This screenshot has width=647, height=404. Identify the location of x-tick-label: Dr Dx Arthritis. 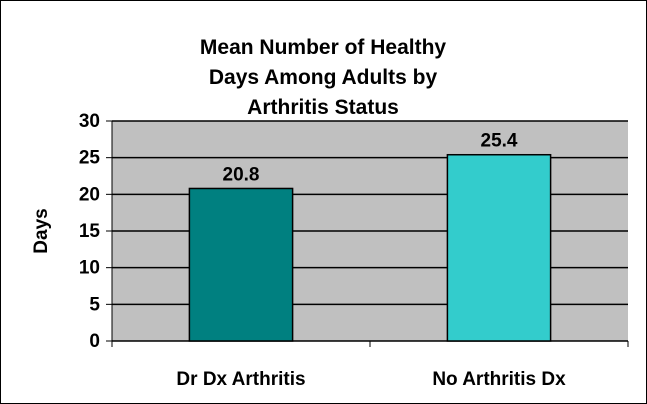
(240, 379).